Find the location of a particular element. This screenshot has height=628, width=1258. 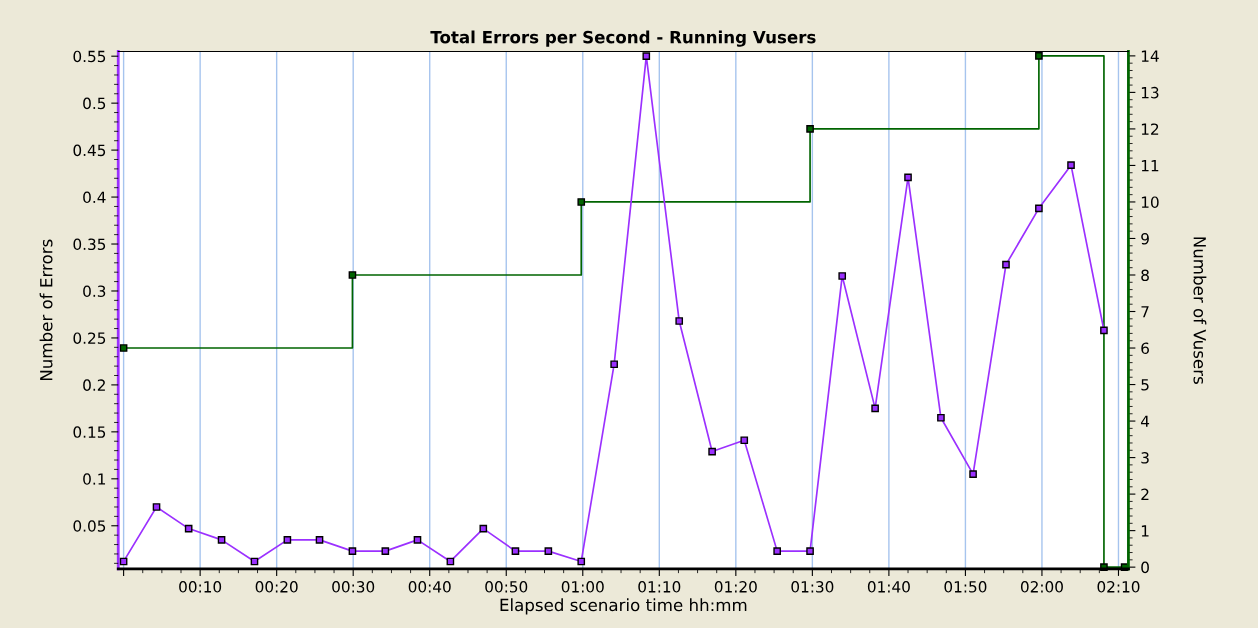

y-tick-label: 0.15 is located at coordinates (89, 432).